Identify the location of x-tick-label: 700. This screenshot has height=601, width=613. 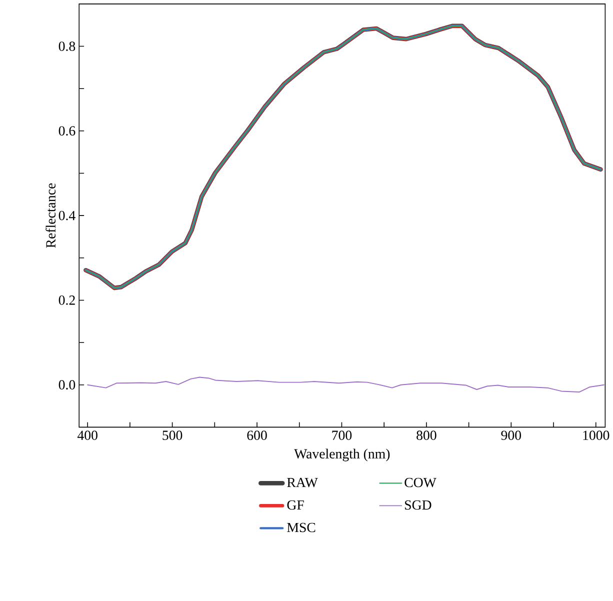
(342, 435).